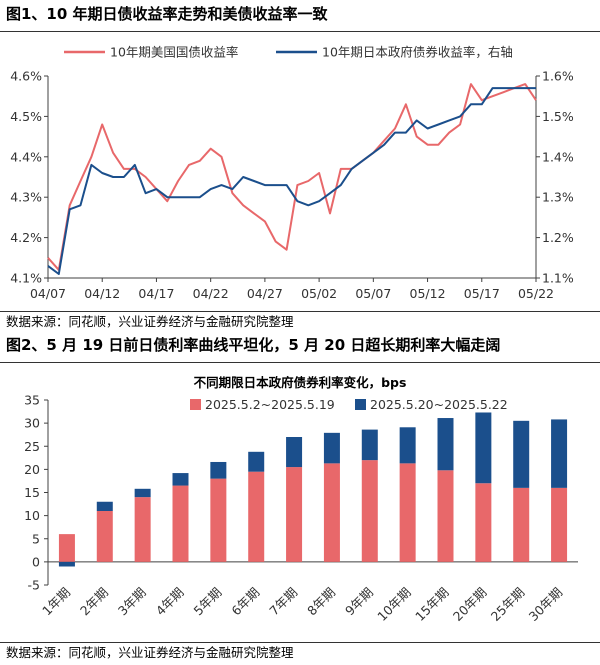 The width and height of the screenshot is (600, 665). What do you see at coordinates (170, 602) in the screenshot?
I see `x-tick-label: 4年期` at bounding box center [170, 602].